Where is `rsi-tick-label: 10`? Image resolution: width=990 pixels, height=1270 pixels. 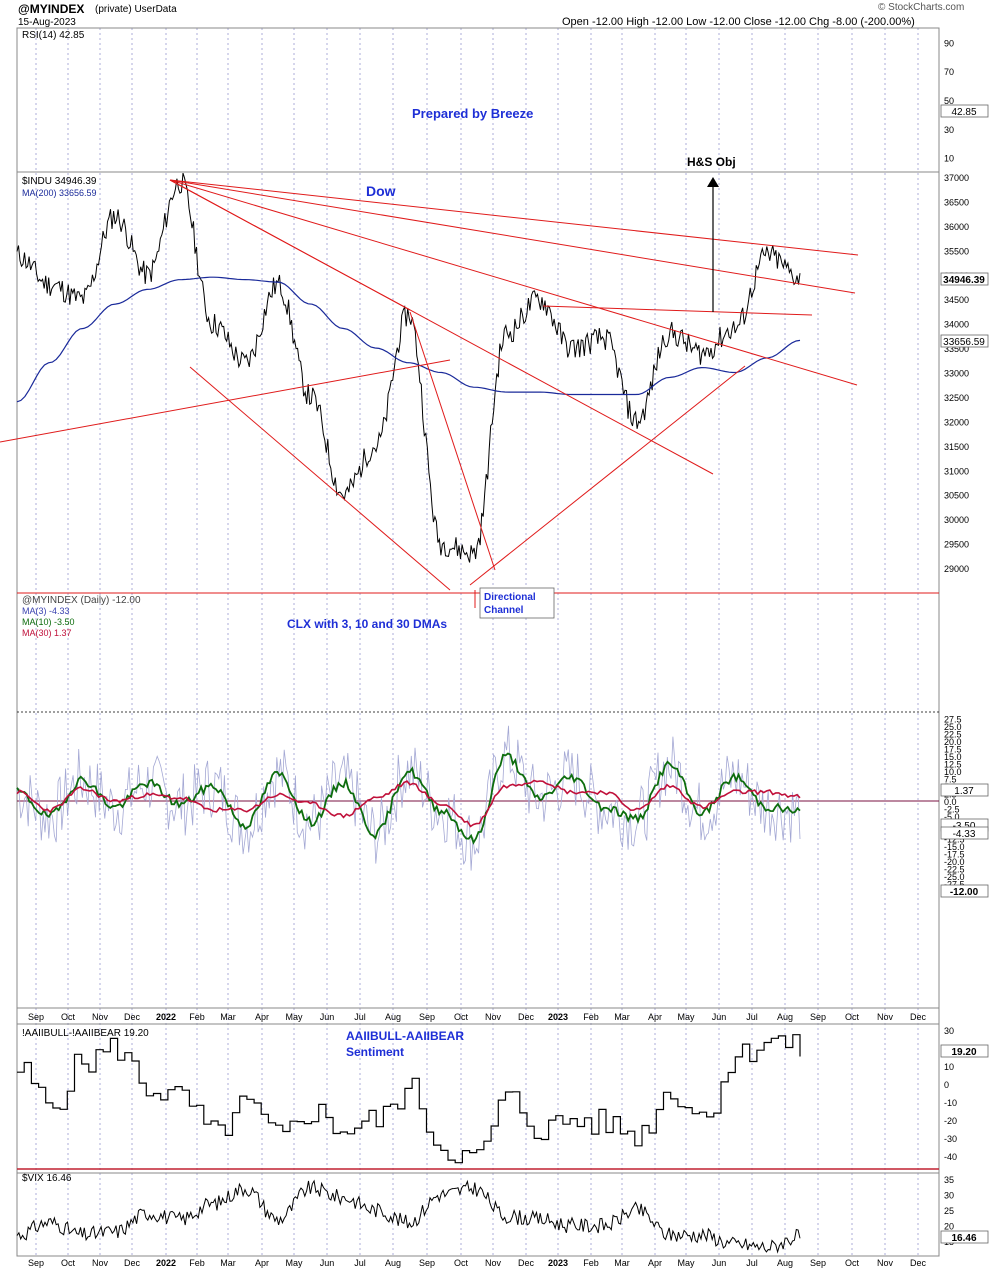
rsi-tick-label: 10 is located at coordinates (949, 159).